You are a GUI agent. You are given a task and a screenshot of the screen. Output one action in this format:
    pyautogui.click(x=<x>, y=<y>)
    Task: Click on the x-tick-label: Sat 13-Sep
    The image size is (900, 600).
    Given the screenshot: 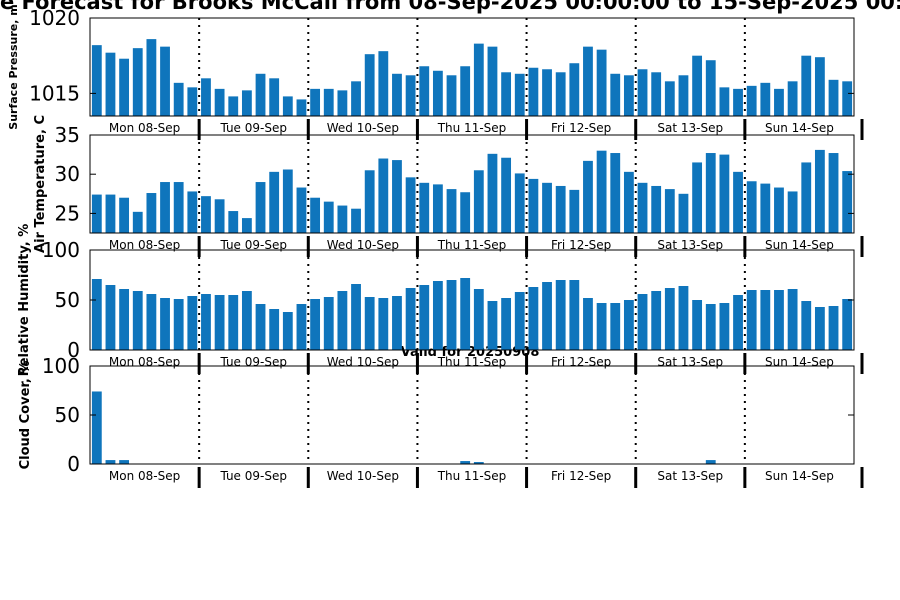 What is the action you would take?
    pyautogui.click(x=690, y=128)
    